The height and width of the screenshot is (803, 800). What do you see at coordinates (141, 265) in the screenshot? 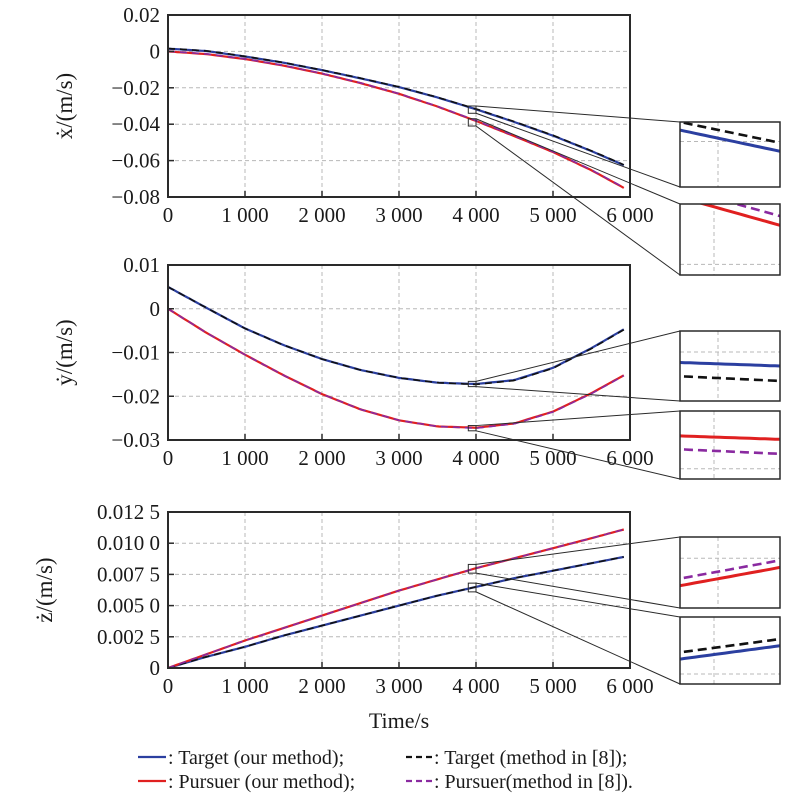
I see `y-tick-label: 0.01` at bounding box center [141, 265].